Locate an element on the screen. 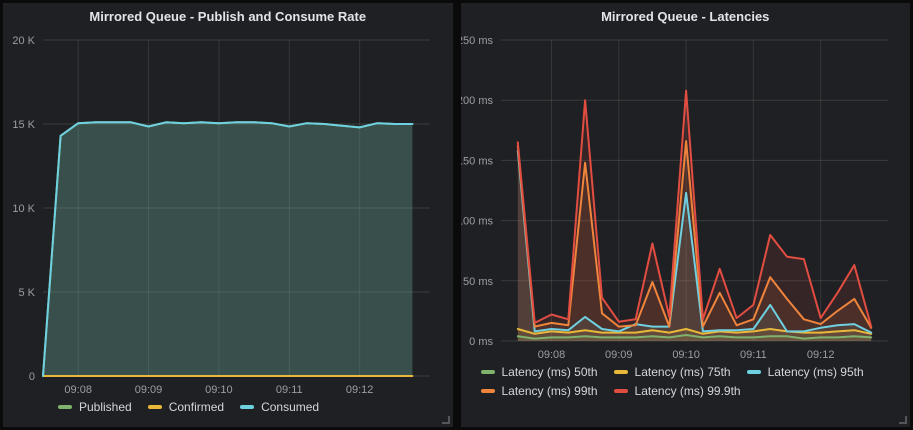  legend-item: Latency (ms) 75th is located at coordinates (672, 372).